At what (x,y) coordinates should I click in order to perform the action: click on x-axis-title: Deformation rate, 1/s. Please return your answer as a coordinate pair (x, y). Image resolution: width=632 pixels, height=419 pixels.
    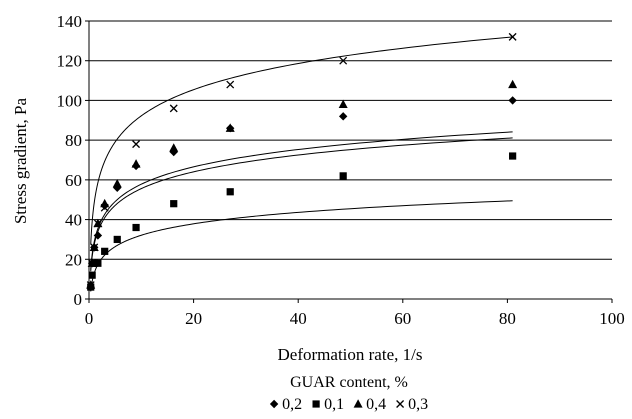
    Looking at the image, I should click on (350, 354).